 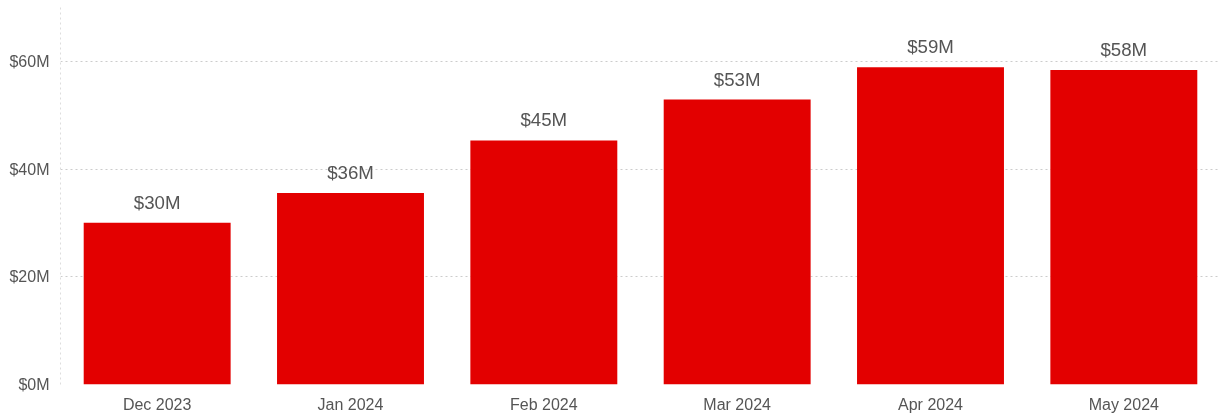 I want to click on y-tick-label: $0M, so click(x=34, y=384).